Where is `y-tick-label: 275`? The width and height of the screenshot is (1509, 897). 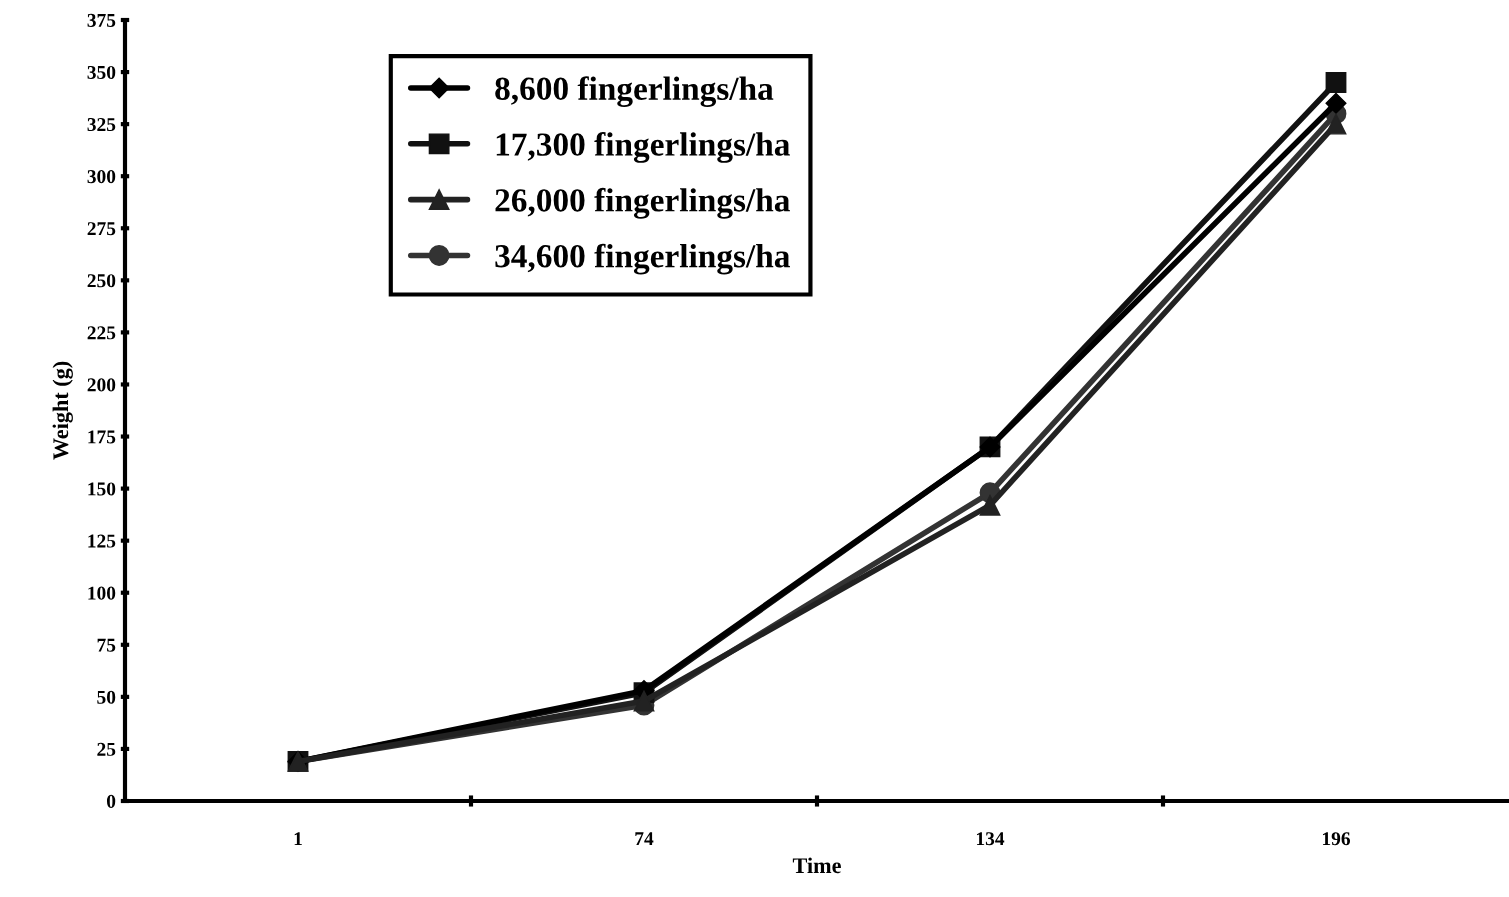
y-tick-label: 275 is located at coordinates (101, 229).